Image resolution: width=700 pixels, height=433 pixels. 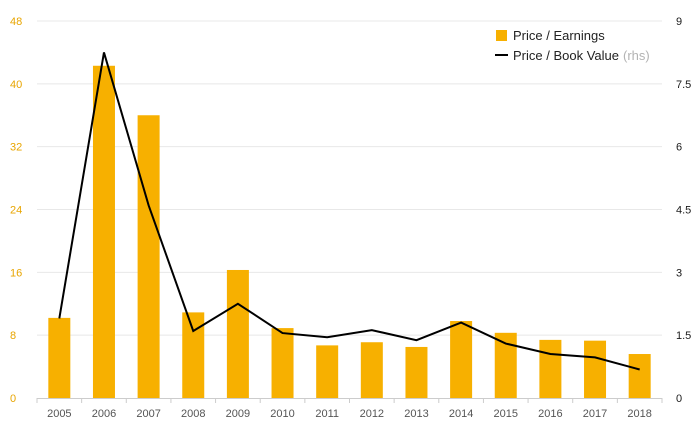 What do you see at coordinates (13, 336) in the screenshot?
I see `y-left-tick-label: 8` at bounding box center [13, 336].